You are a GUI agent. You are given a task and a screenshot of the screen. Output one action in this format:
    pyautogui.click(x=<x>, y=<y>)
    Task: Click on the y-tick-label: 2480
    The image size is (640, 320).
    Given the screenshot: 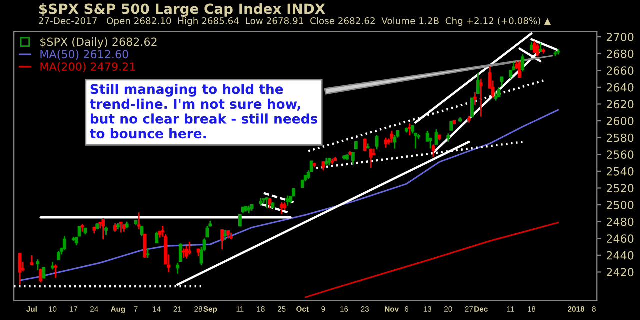 What is the action you would take?
    pyautogui.click(x=620, y=222)
    